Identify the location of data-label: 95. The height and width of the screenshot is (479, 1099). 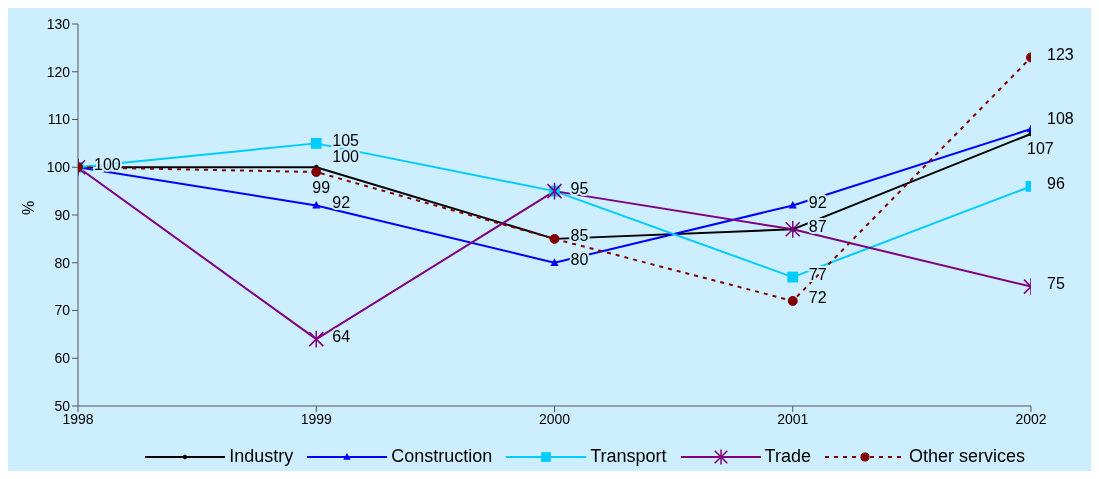
(579, 188).